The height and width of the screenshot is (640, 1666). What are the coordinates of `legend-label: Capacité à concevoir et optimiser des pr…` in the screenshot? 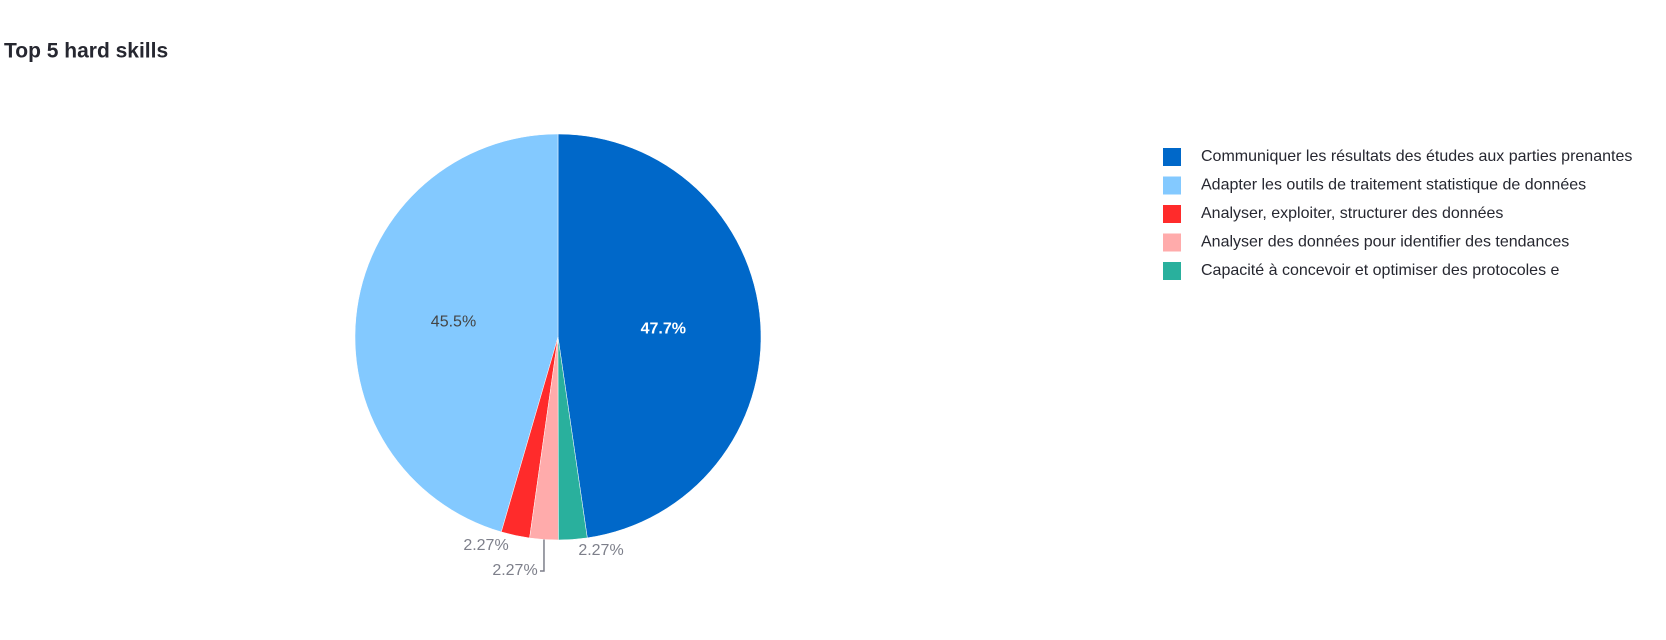 It's located at (1380, 270).